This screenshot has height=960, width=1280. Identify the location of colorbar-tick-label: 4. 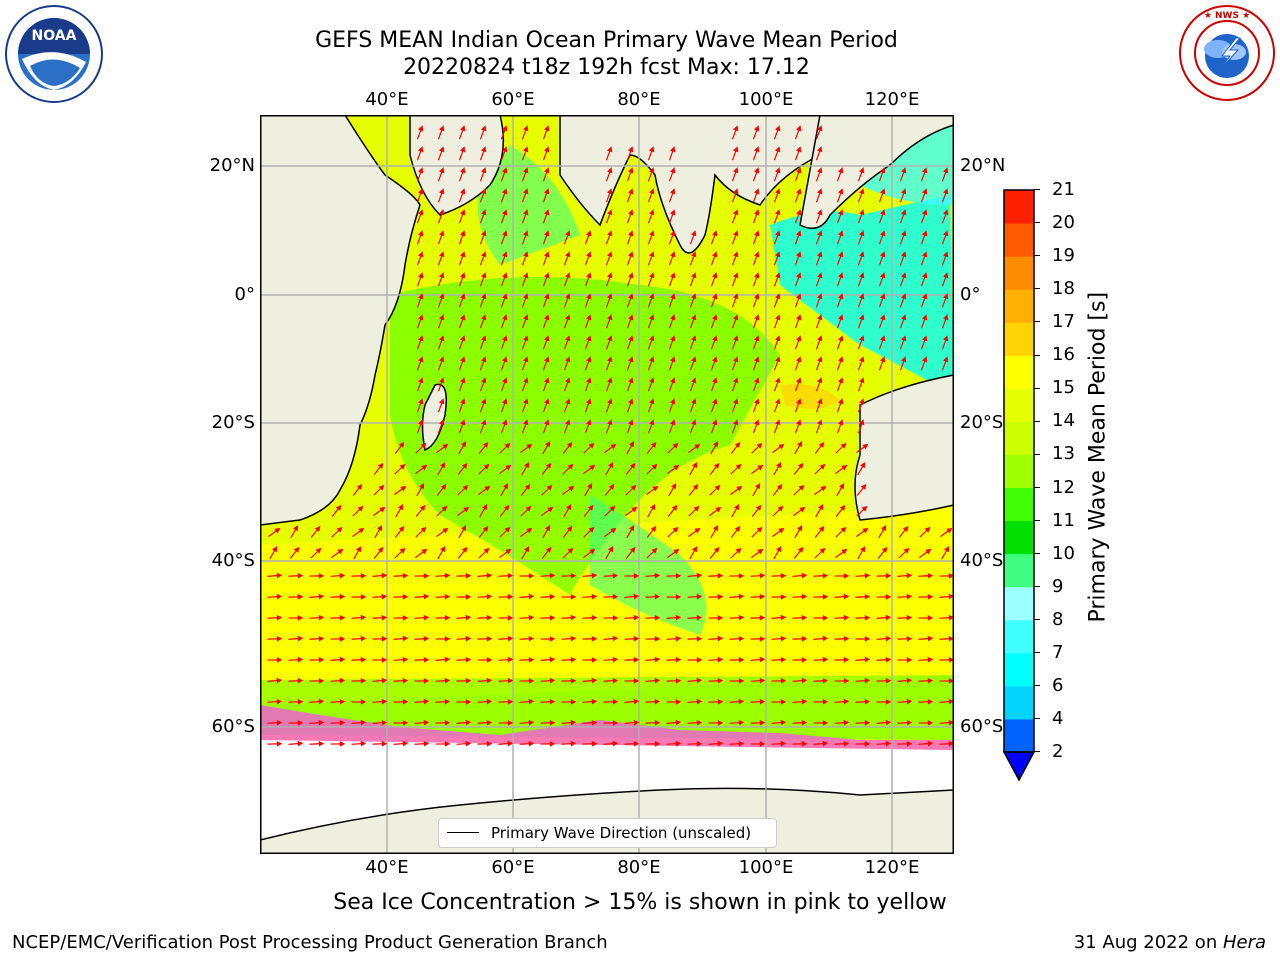
(1058, 718).